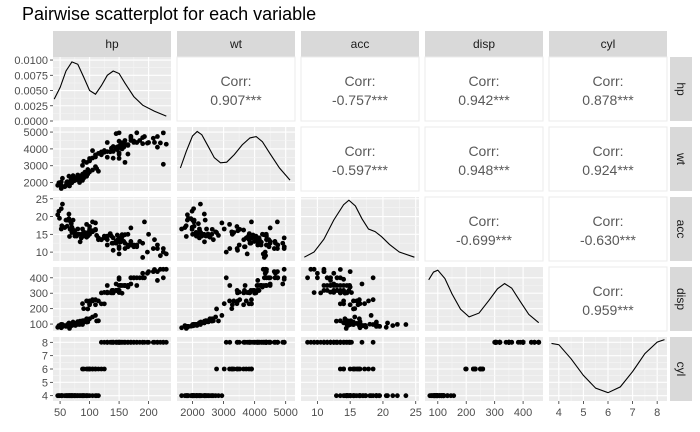  Describe the element at coordinates (360, 44) in the screenshot. I see `strip-top-acc` at that location.